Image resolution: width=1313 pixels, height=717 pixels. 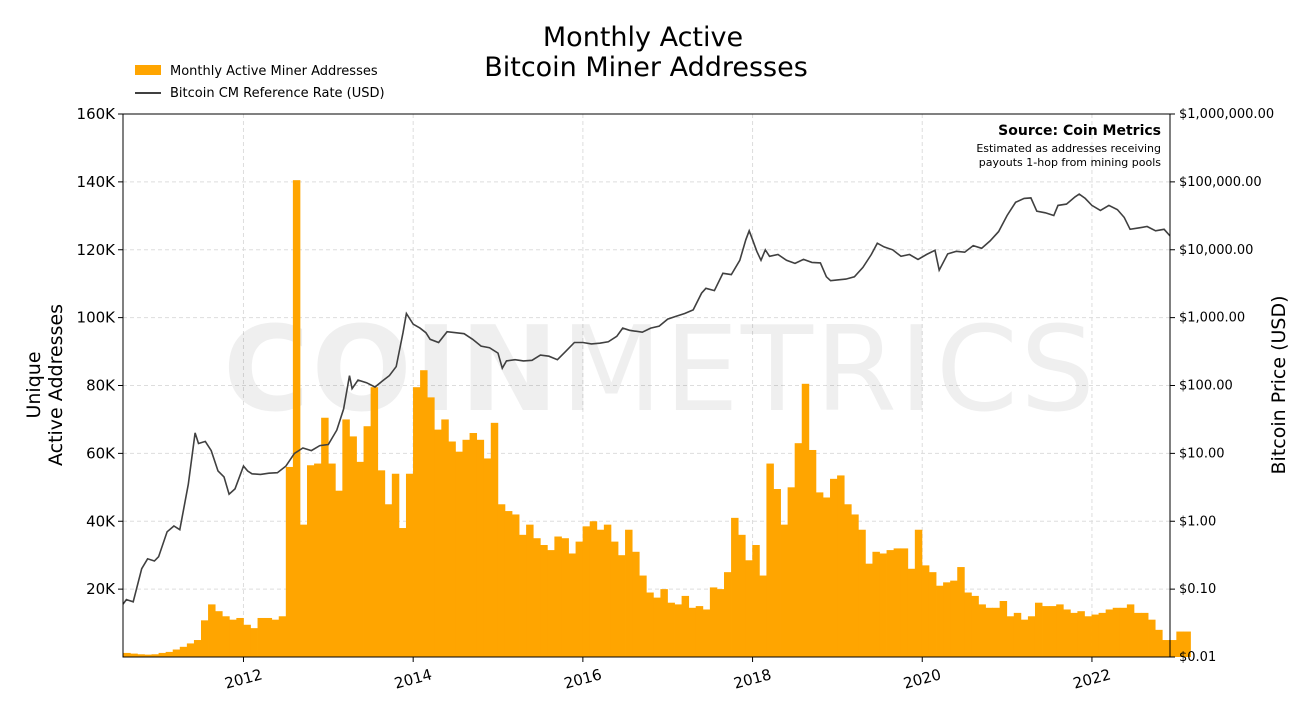 I want to click on y-tick-label: 20K, so click(x=101, y=589).